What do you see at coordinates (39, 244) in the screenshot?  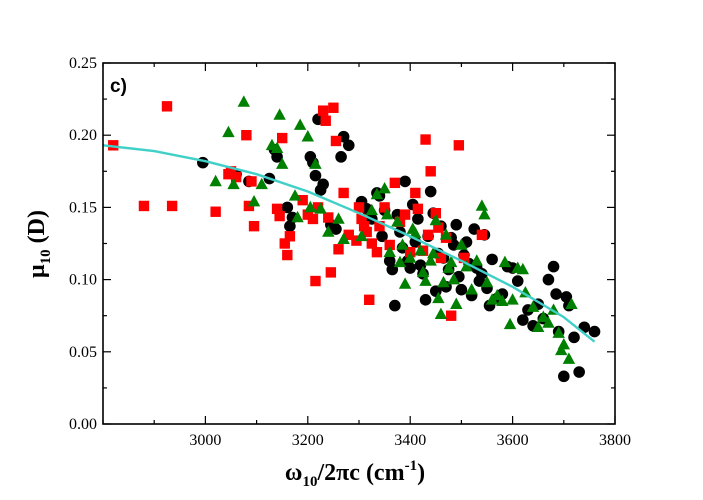 I see `y-axis-title: μ10 (D)` at bounding box center [39, 244].